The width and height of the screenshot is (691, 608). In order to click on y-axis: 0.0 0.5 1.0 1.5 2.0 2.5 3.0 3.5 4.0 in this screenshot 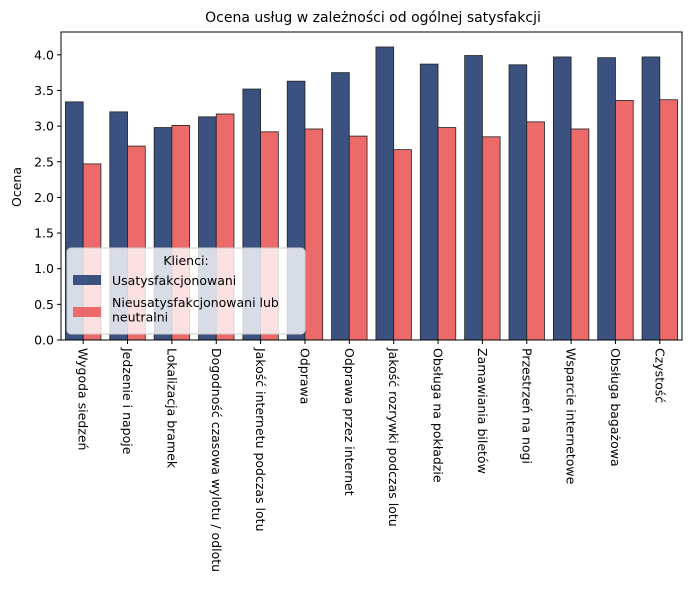, I will do `click(47, 197)`.